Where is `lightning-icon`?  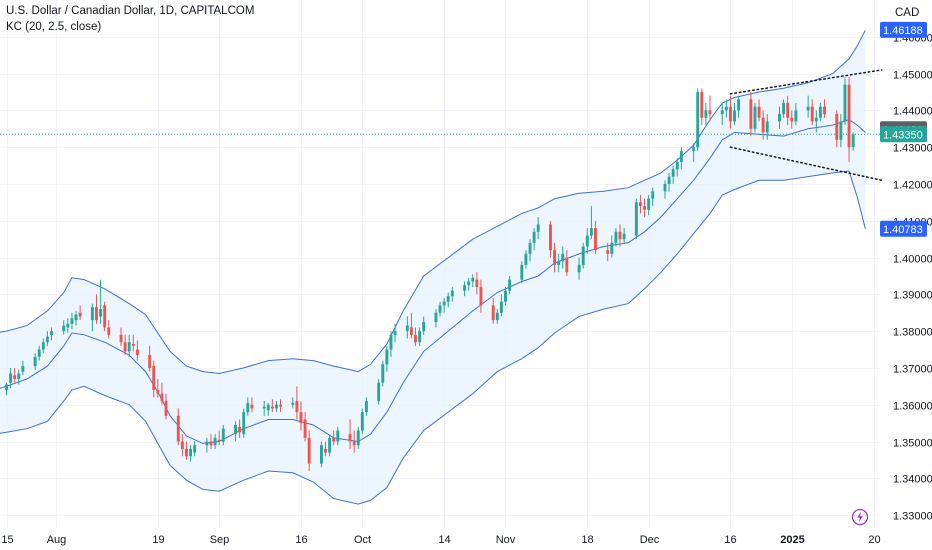
lightning-icon is located at coordinates (860, 517).